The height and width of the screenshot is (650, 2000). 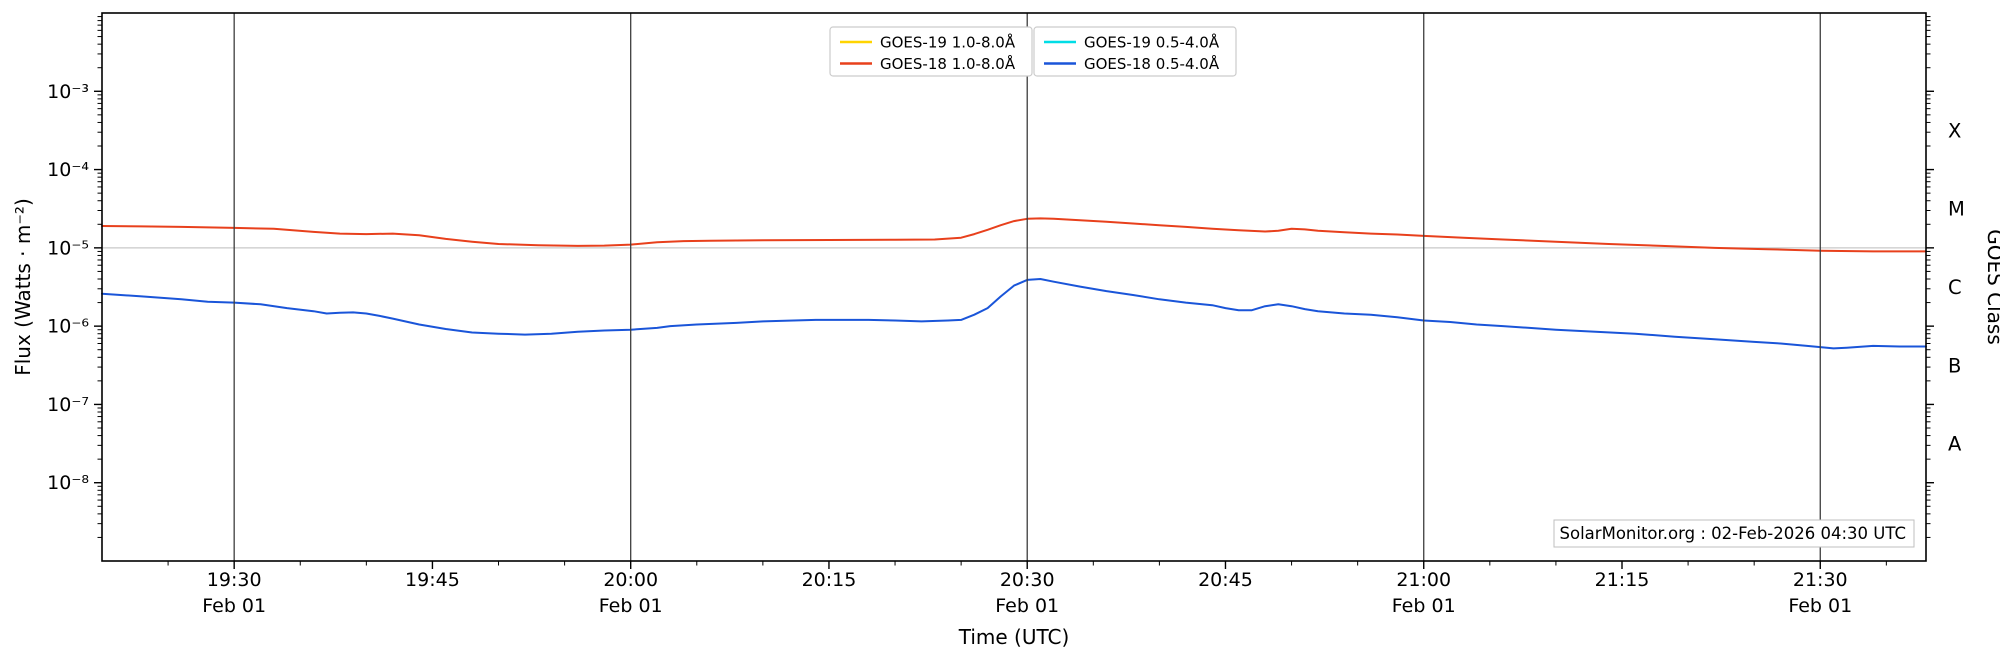 I want to click on x-tick-label: 20:15, so click(x=829, y=580).